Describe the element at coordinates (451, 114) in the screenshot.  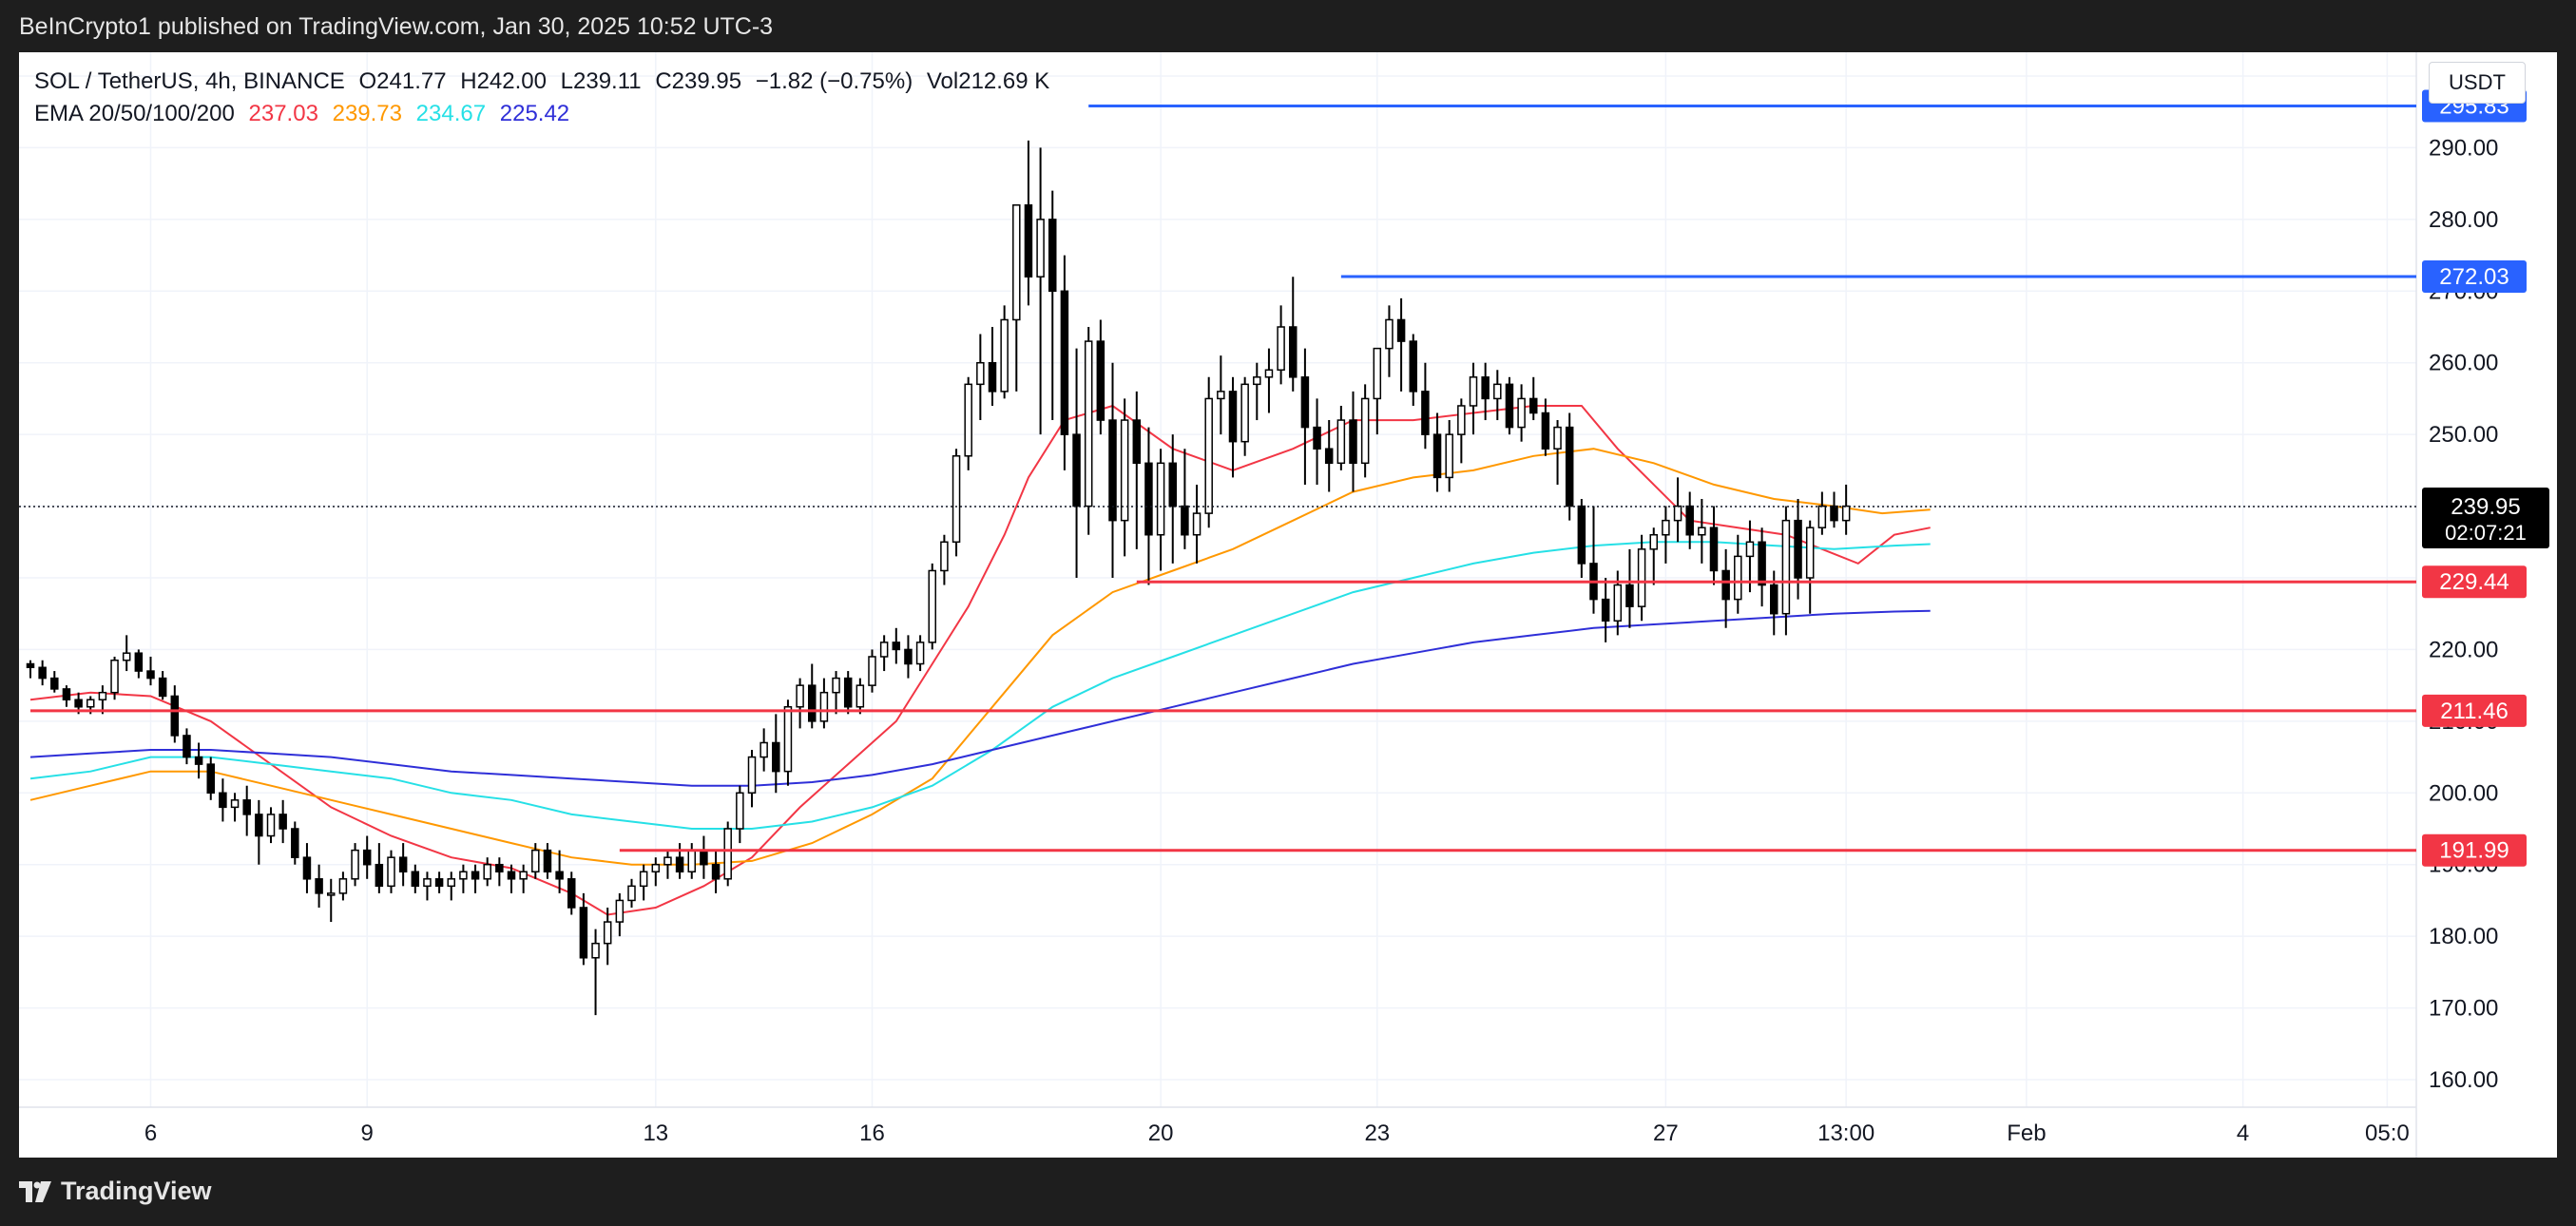
I see `ema100-value: 234.67` at that location.